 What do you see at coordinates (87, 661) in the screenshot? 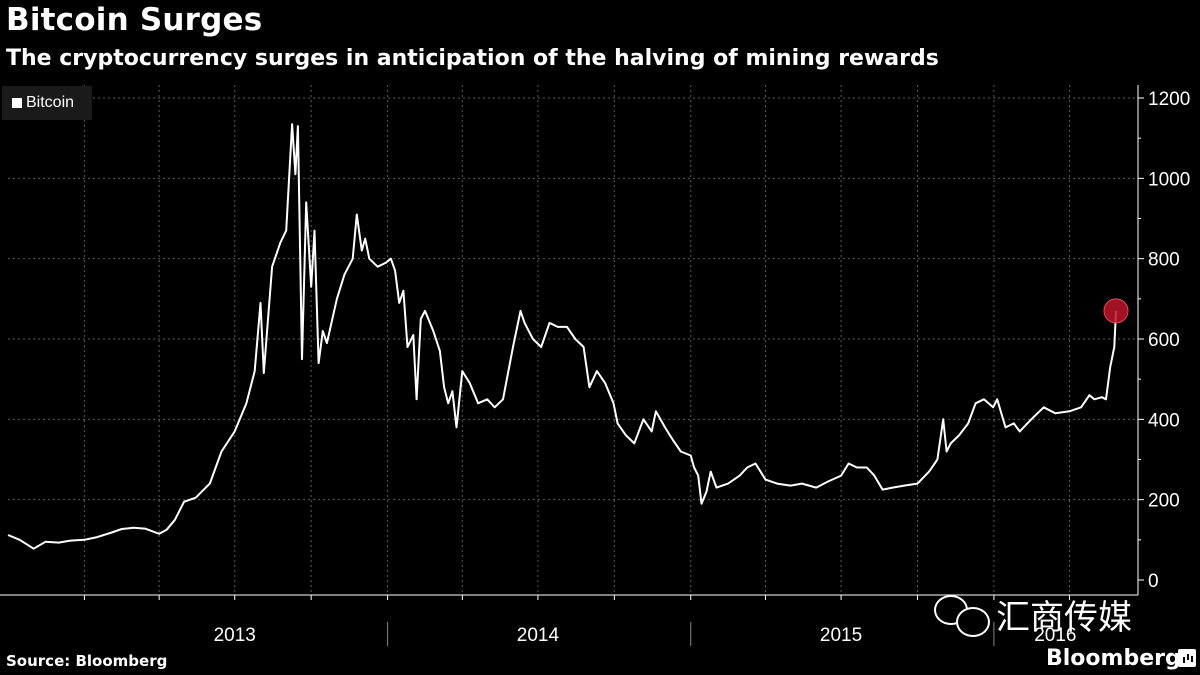
I see `source-note: Source: Bloomberg` at bounding box center [87, 661].